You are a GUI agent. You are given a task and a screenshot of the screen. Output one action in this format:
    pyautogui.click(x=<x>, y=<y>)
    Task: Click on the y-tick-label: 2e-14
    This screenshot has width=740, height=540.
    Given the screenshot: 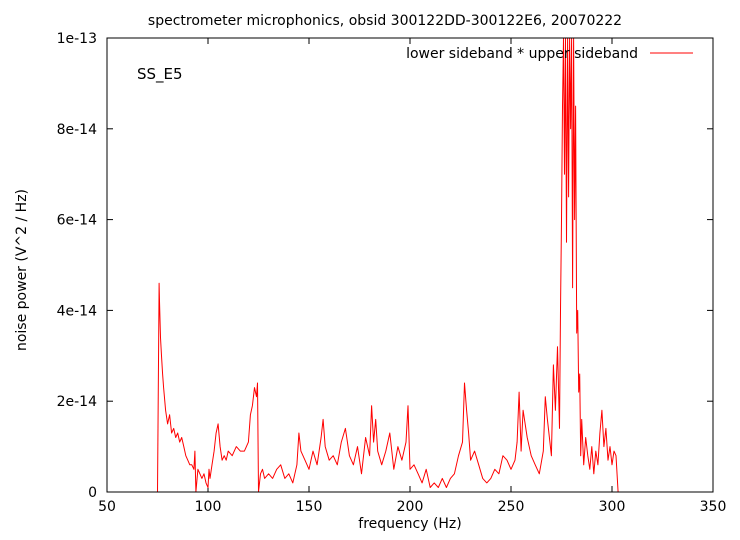 What is the action you would take?
    pyautogui.click(x=77, y=402)
    